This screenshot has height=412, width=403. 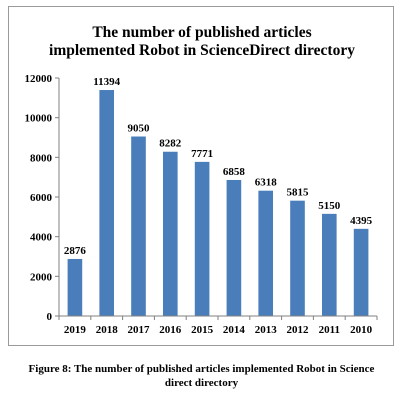 What do you see at coordinates (41, 158) in the screenshot?
I see `y-tick-label: 8000` at bounding box center [41, 158].